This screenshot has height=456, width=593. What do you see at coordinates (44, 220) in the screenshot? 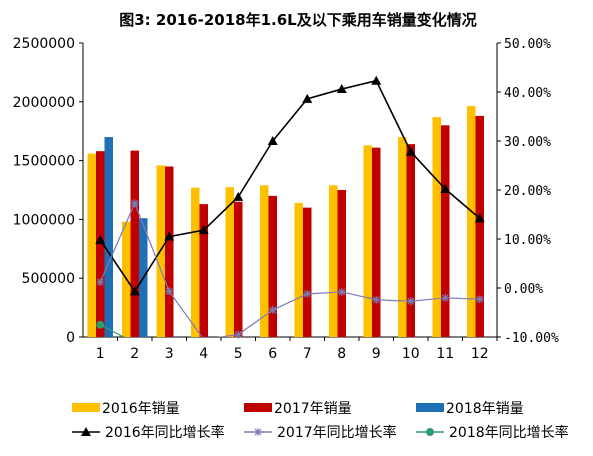
I see `left-tick-label: 1000000` at bounding box center [44, 220].